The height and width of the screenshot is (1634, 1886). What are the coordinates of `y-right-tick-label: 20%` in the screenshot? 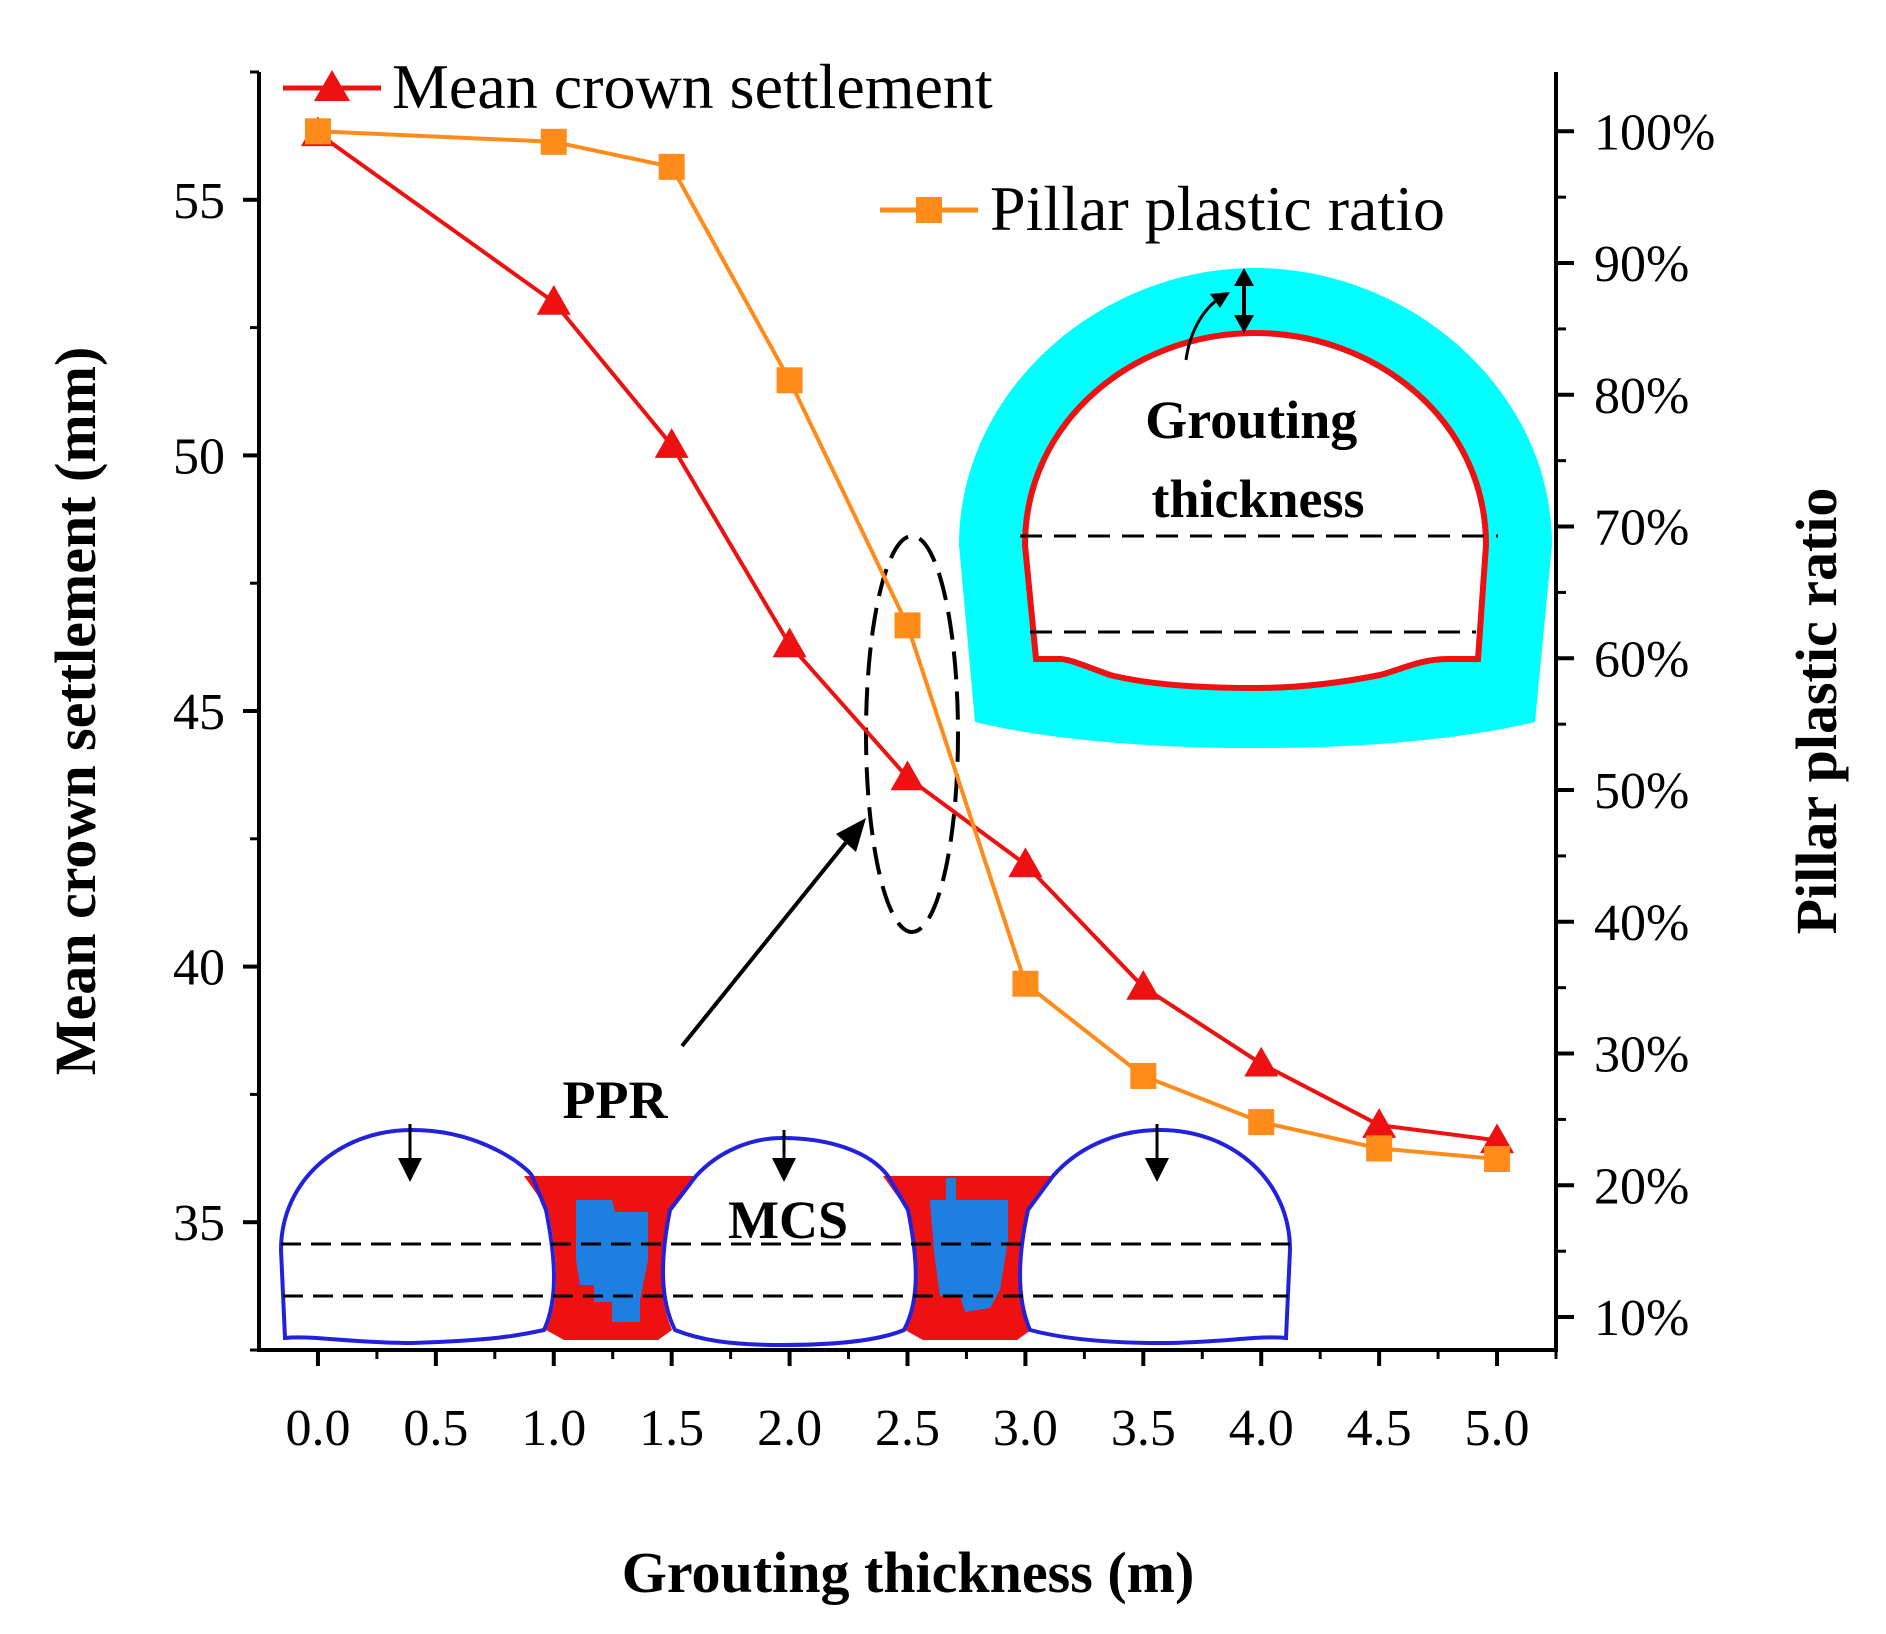 It's located at (1641, 1186).